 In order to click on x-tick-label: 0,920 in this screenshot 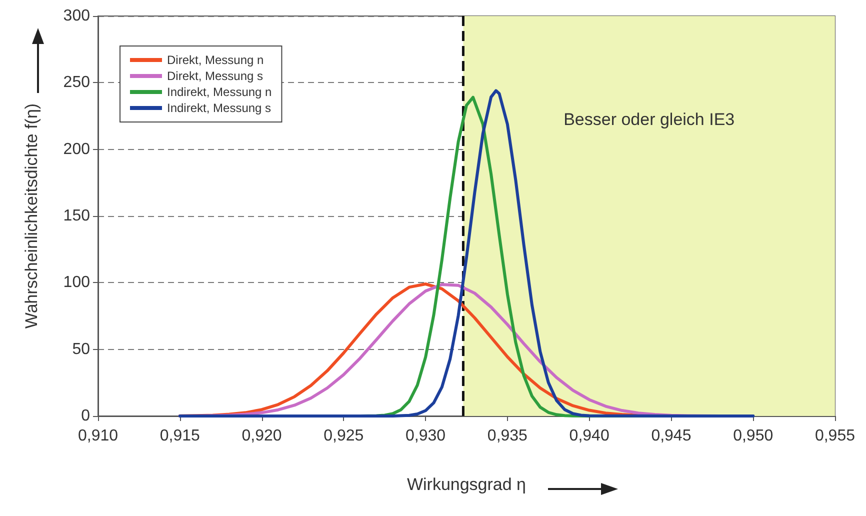, I will do `click(262, 436)`.